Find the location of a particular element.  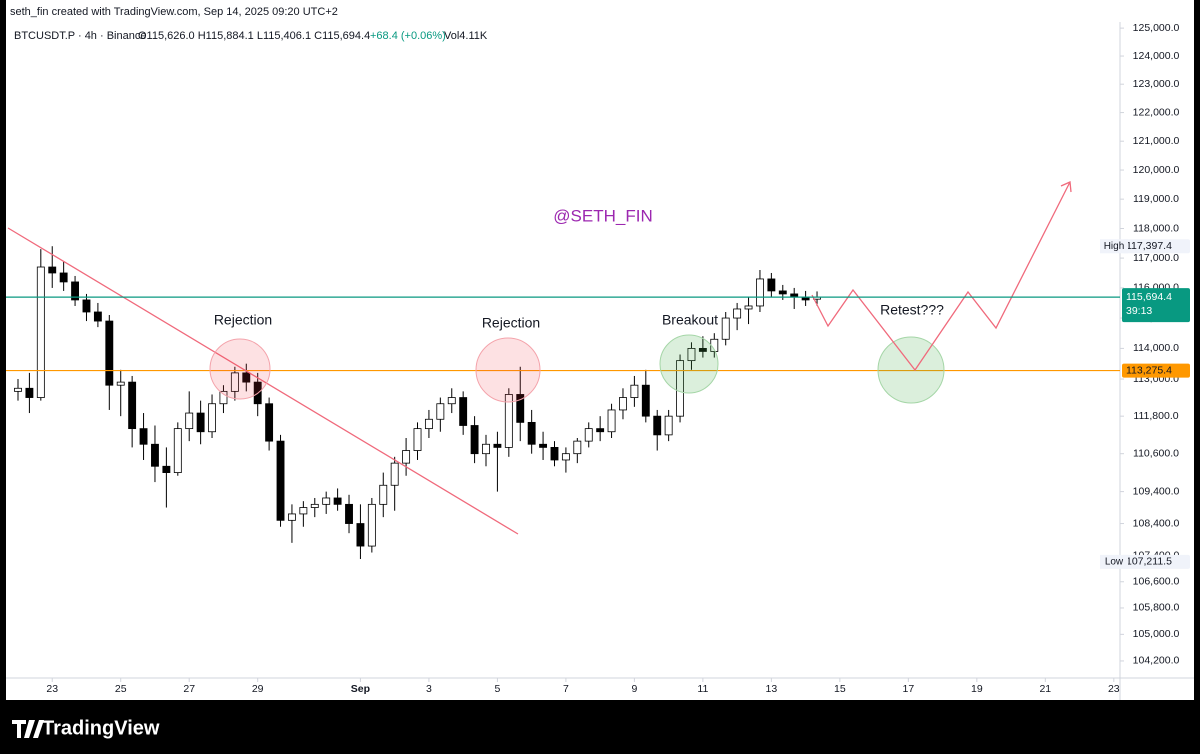

x-tick-label: 17 is located at coordinates (909, 689).